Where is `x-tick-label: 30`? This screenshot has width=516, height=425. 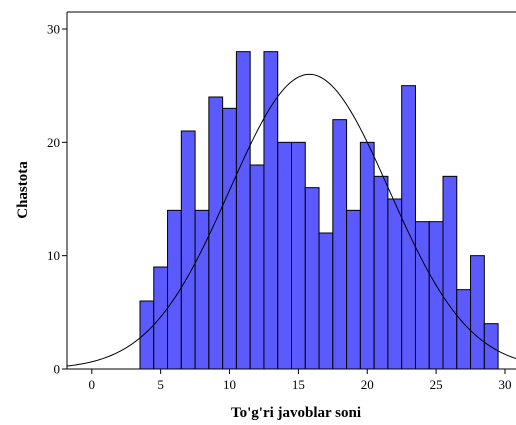 x-tick-label: 30 is located at coordinates (504, 384).